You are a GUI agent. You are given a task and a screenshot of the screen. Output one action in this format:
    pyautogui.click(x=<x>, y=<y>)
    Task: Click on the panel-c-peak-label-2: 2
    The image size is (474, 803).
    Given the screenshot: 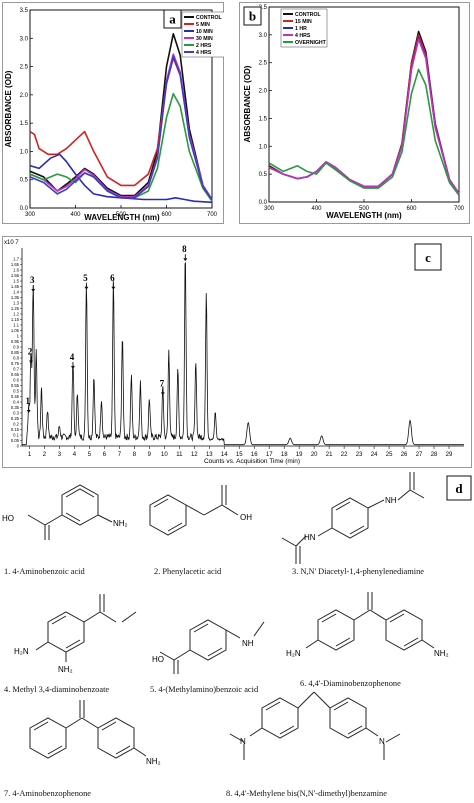 What is the action you would take?
    pyautogui.click(x=30, y=352)
    